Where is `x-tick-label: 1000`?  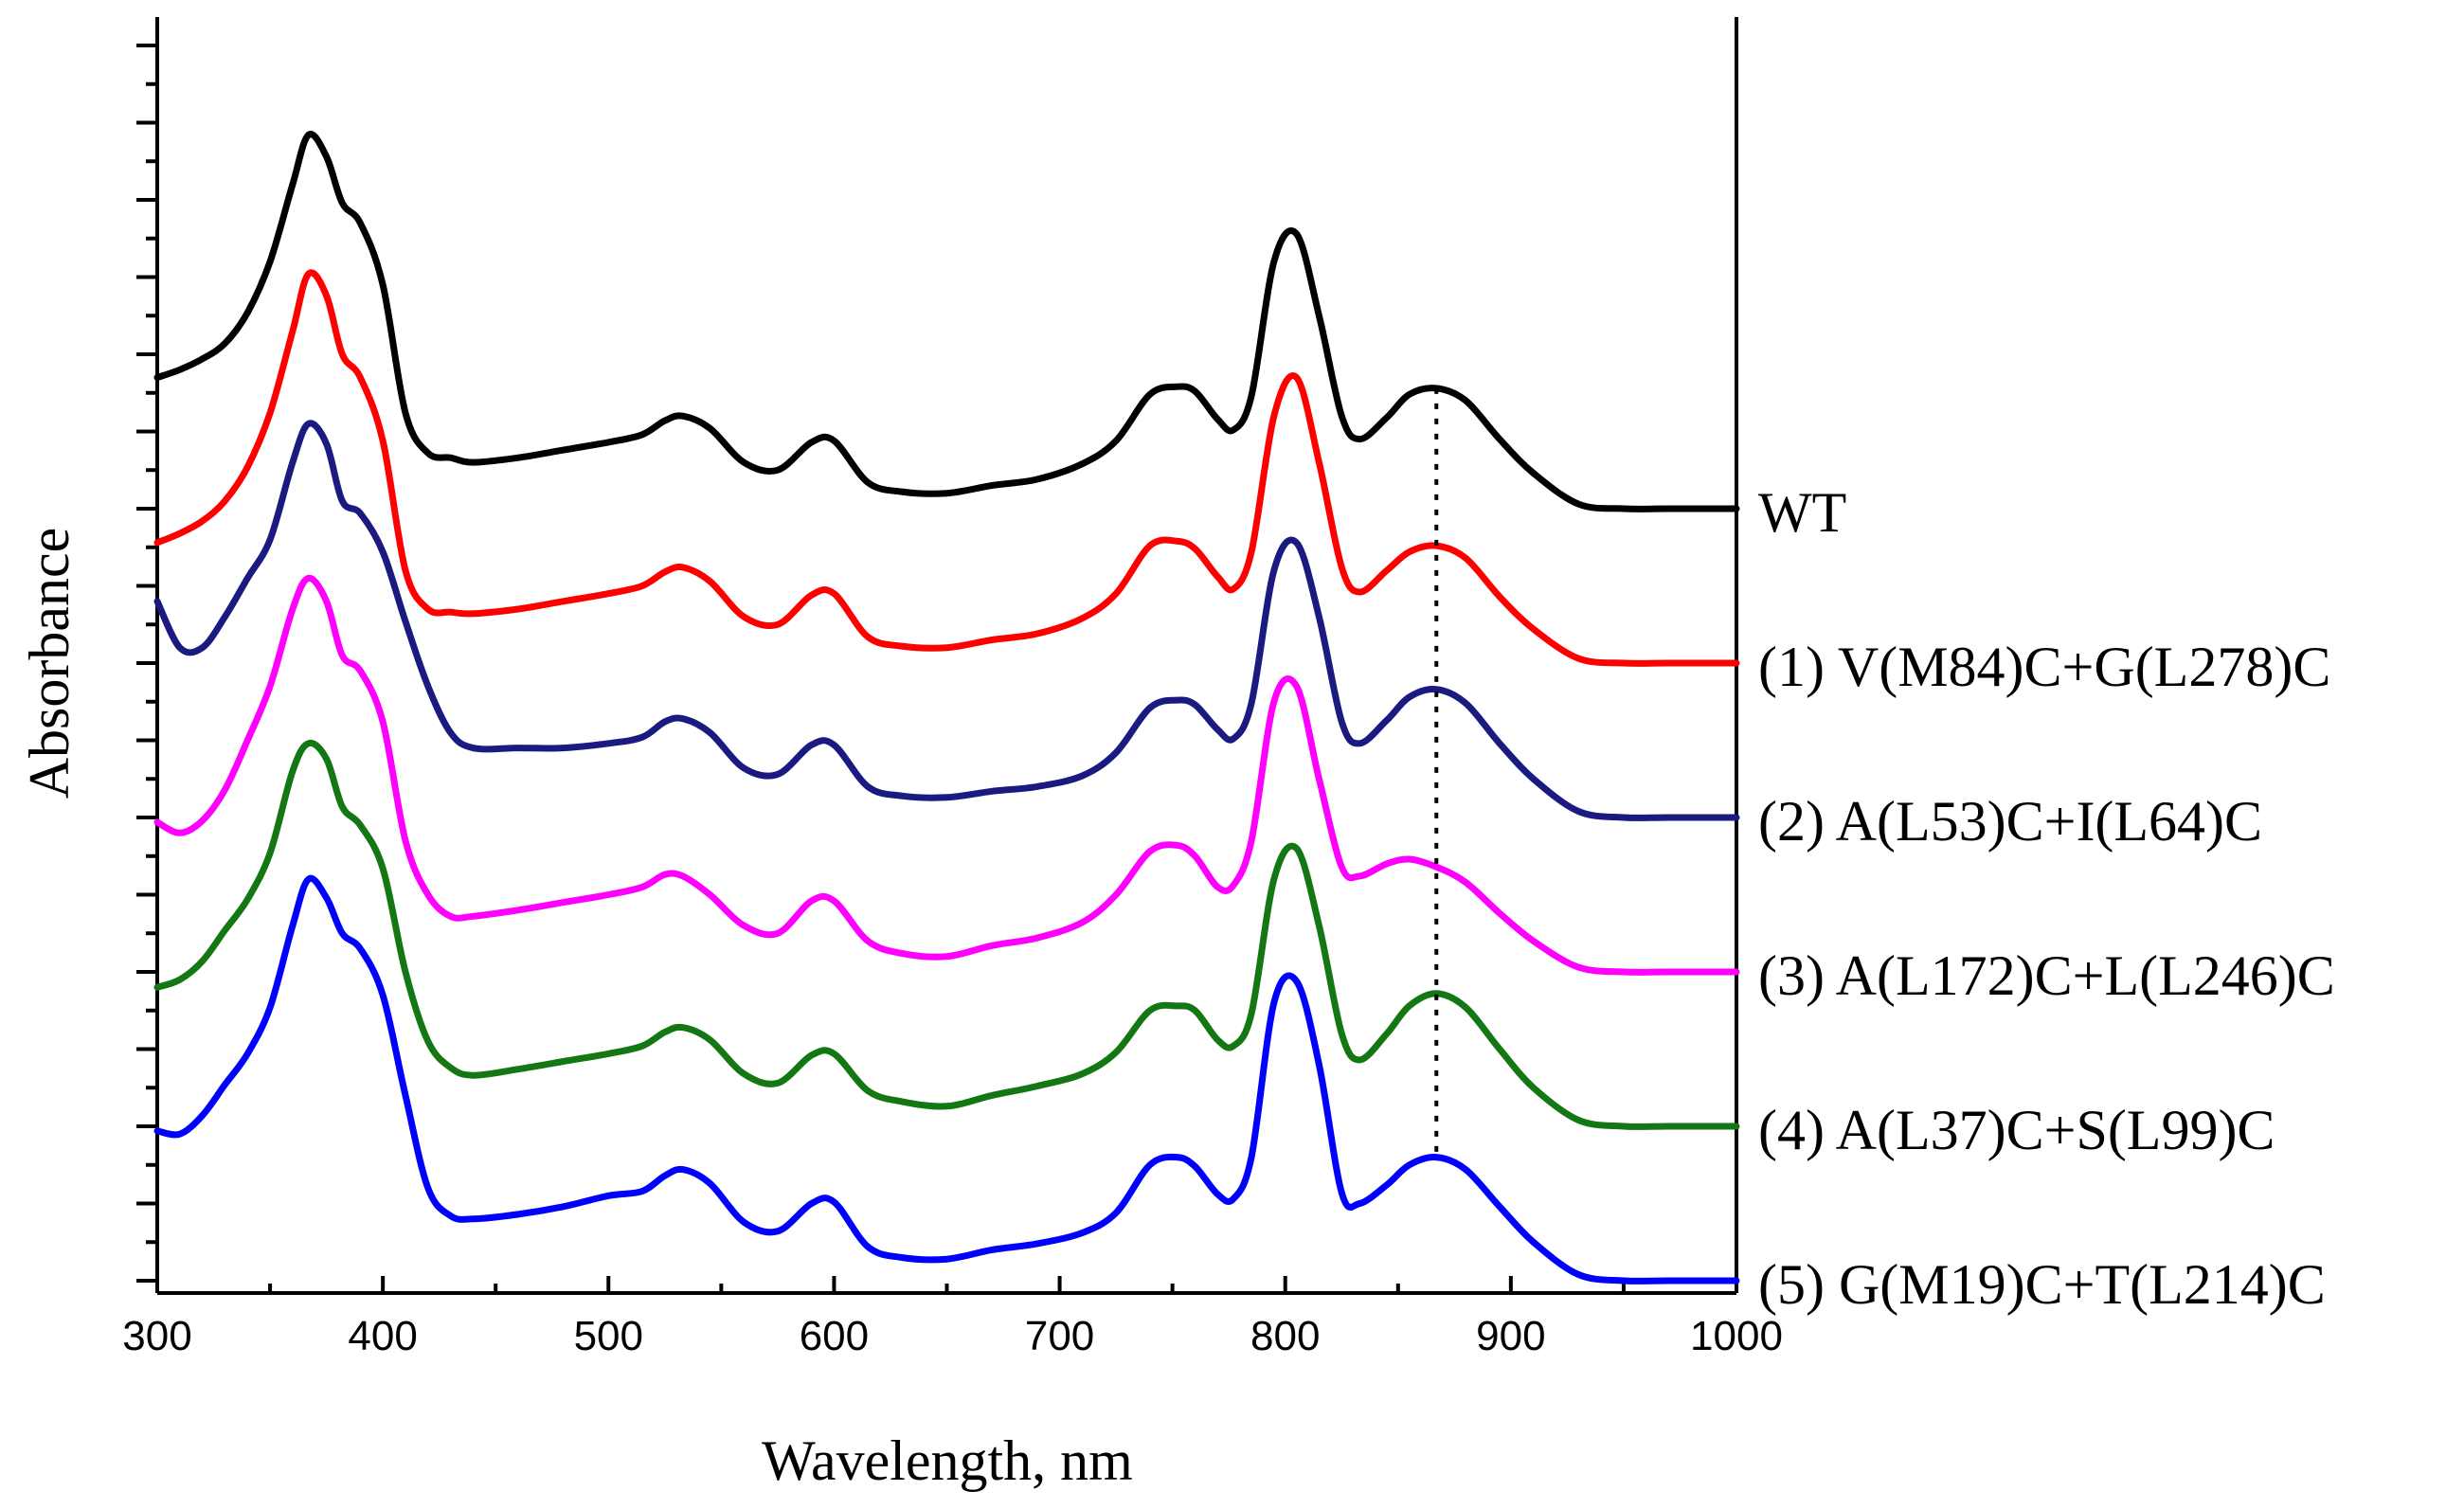
x-tick-label: 1000 is located at coordinates (1736, 1336).